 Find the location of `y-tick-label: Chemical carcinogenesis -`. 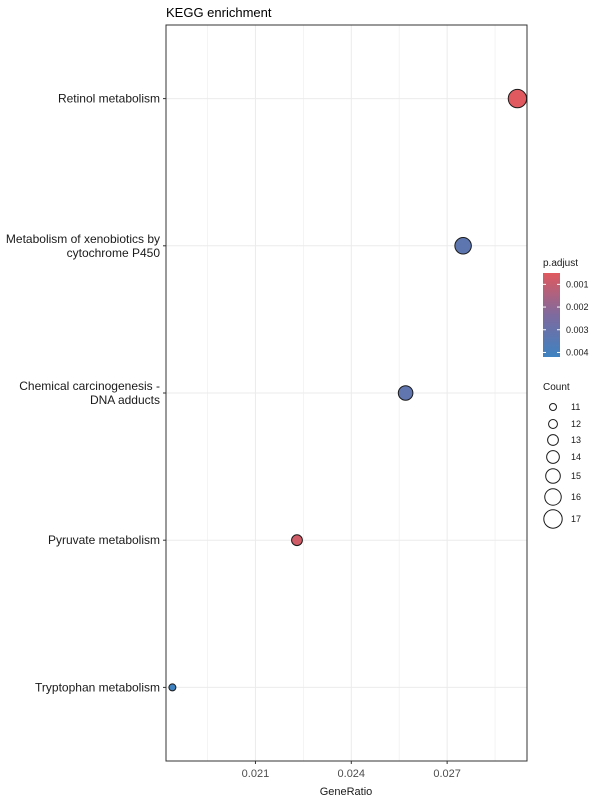

y-tick-label: Chemical carcinogenesis - is located at coordinates (89, 386).